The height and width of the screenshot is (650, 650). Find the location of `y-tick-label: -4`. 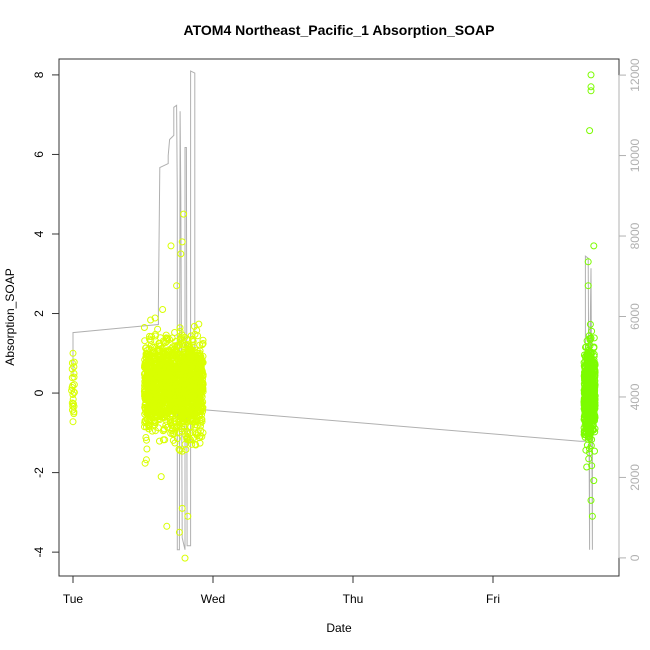

y-tick-label: -4 is located at coordinates (39, 551).